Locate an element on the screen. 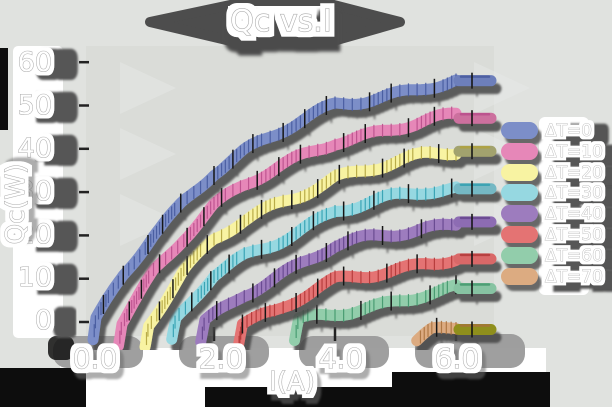 This screenshot has height=407, width=612. ytick-50: 50 is located at coordinates (35, 105).